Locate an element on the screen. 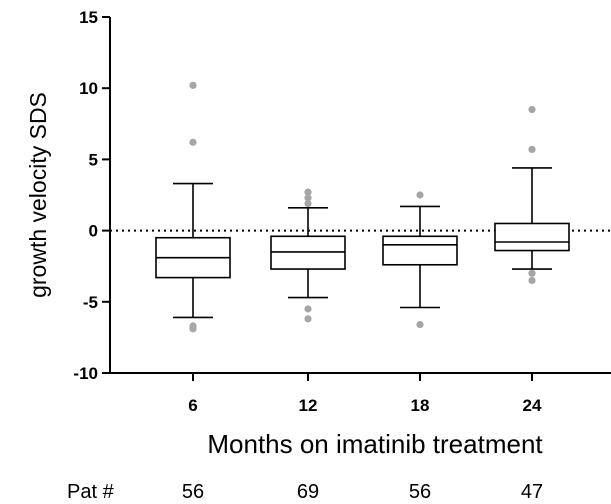  patient-count-label: Pat # is located at coordinates (91, 492).